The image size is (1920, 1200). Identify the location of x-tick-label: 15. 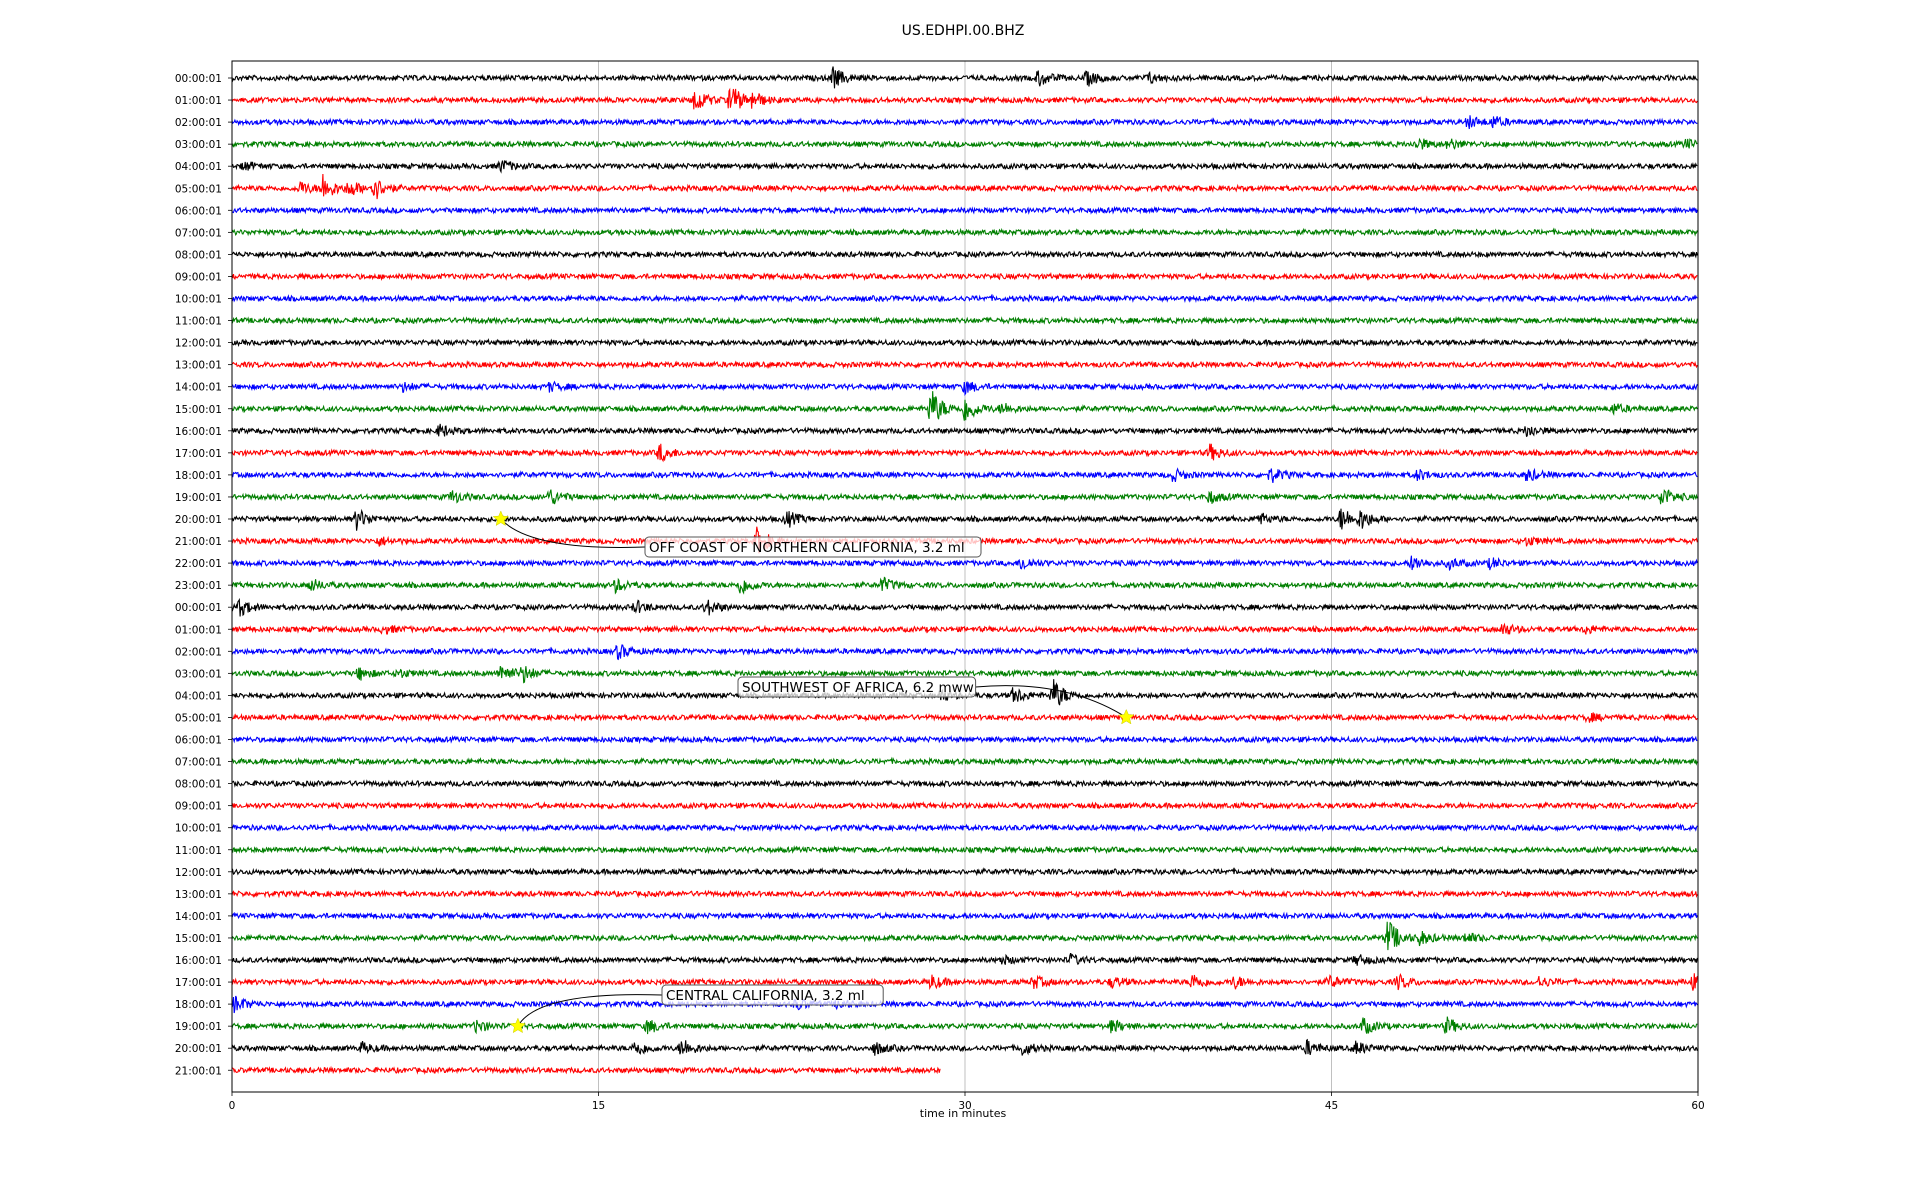
(598, 1106).